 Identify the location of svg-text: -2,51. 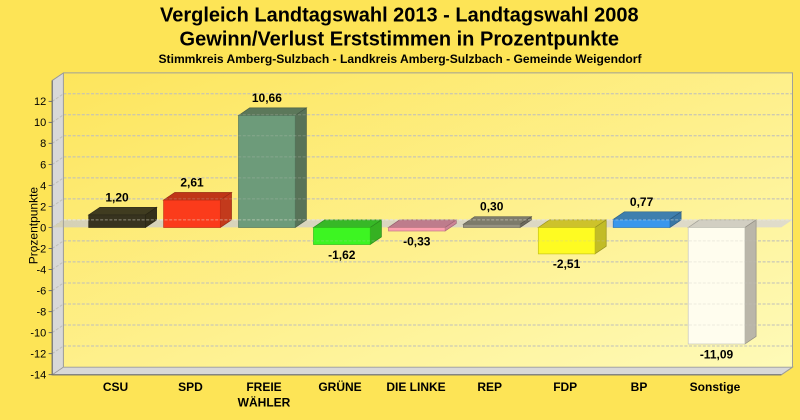
(567, 264).